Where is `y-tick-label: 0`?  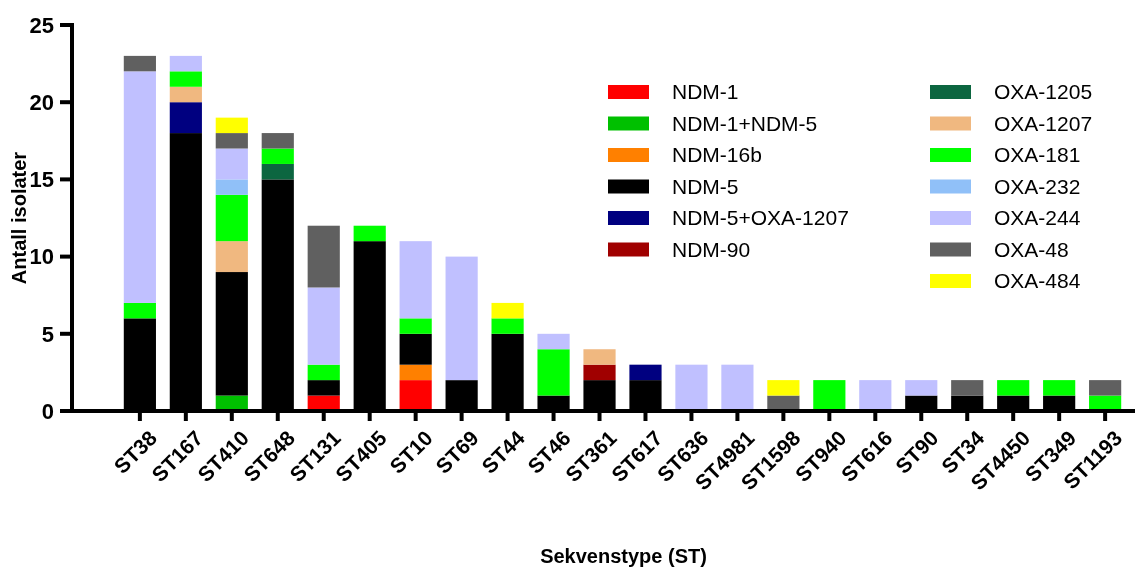
y-tick-label: 0 is located at coordinates (47, 411).